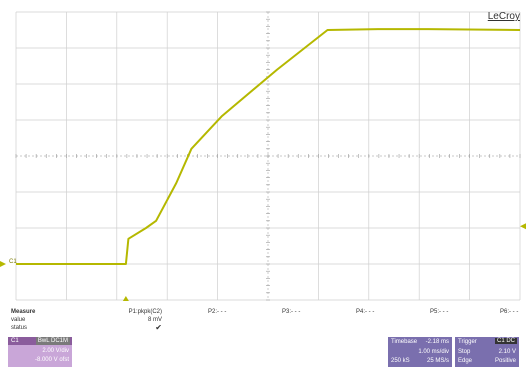 The height and width of the screenshot is (367, 526). I want to click on trigger-slope: Positive, so click(505, 361).